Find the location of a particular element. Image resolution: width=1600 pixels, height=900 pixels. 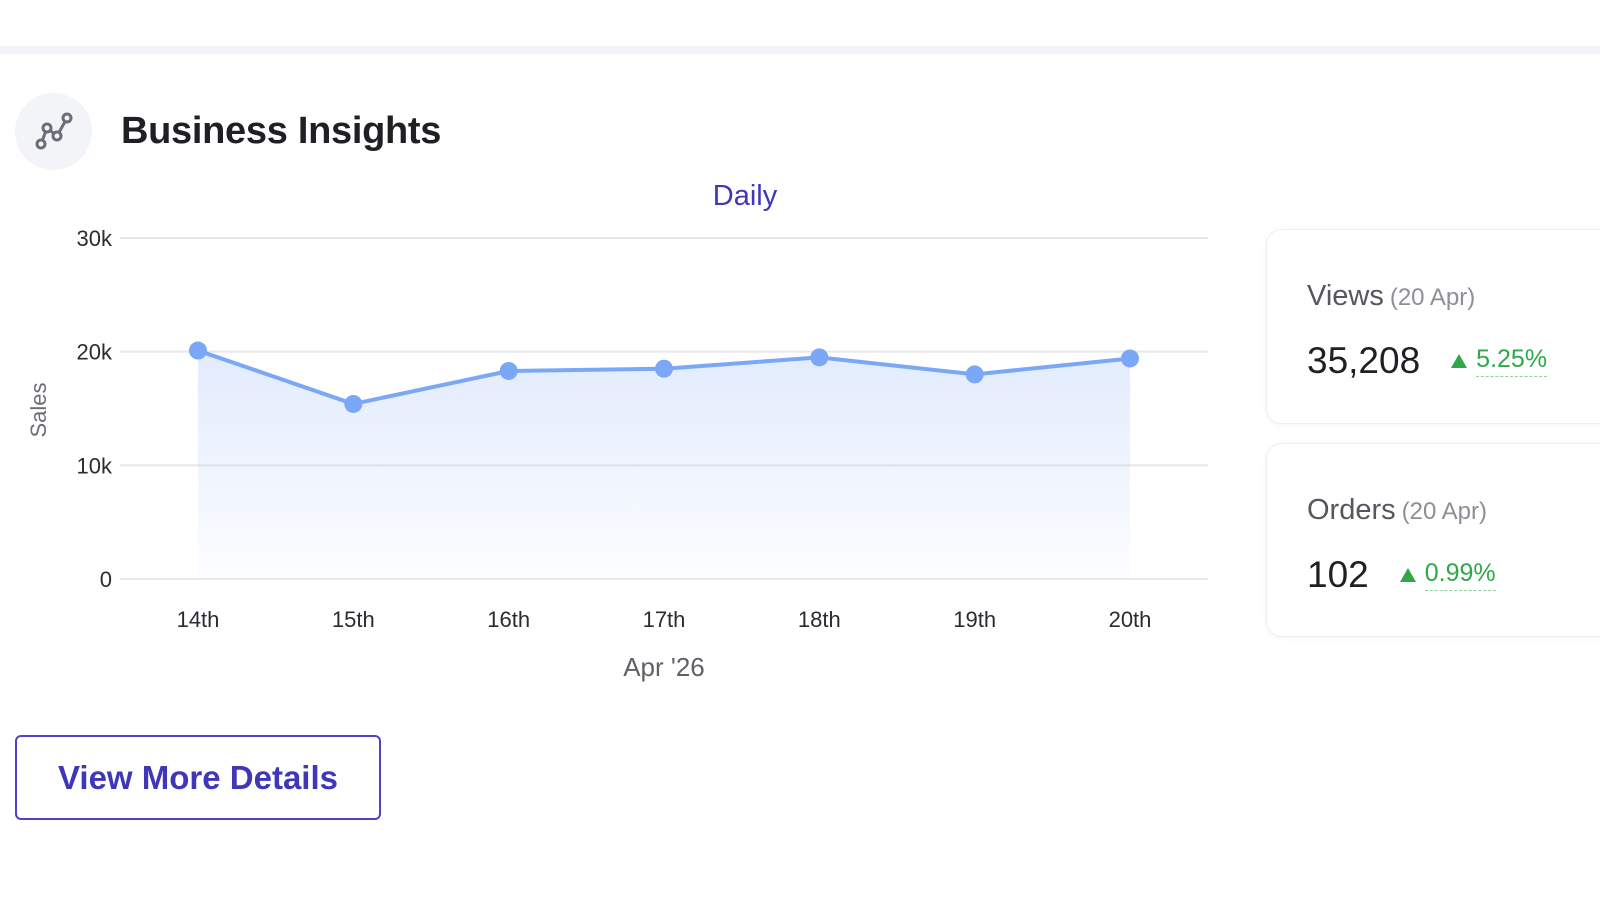

sales-area is located at coordinates (664, 464).